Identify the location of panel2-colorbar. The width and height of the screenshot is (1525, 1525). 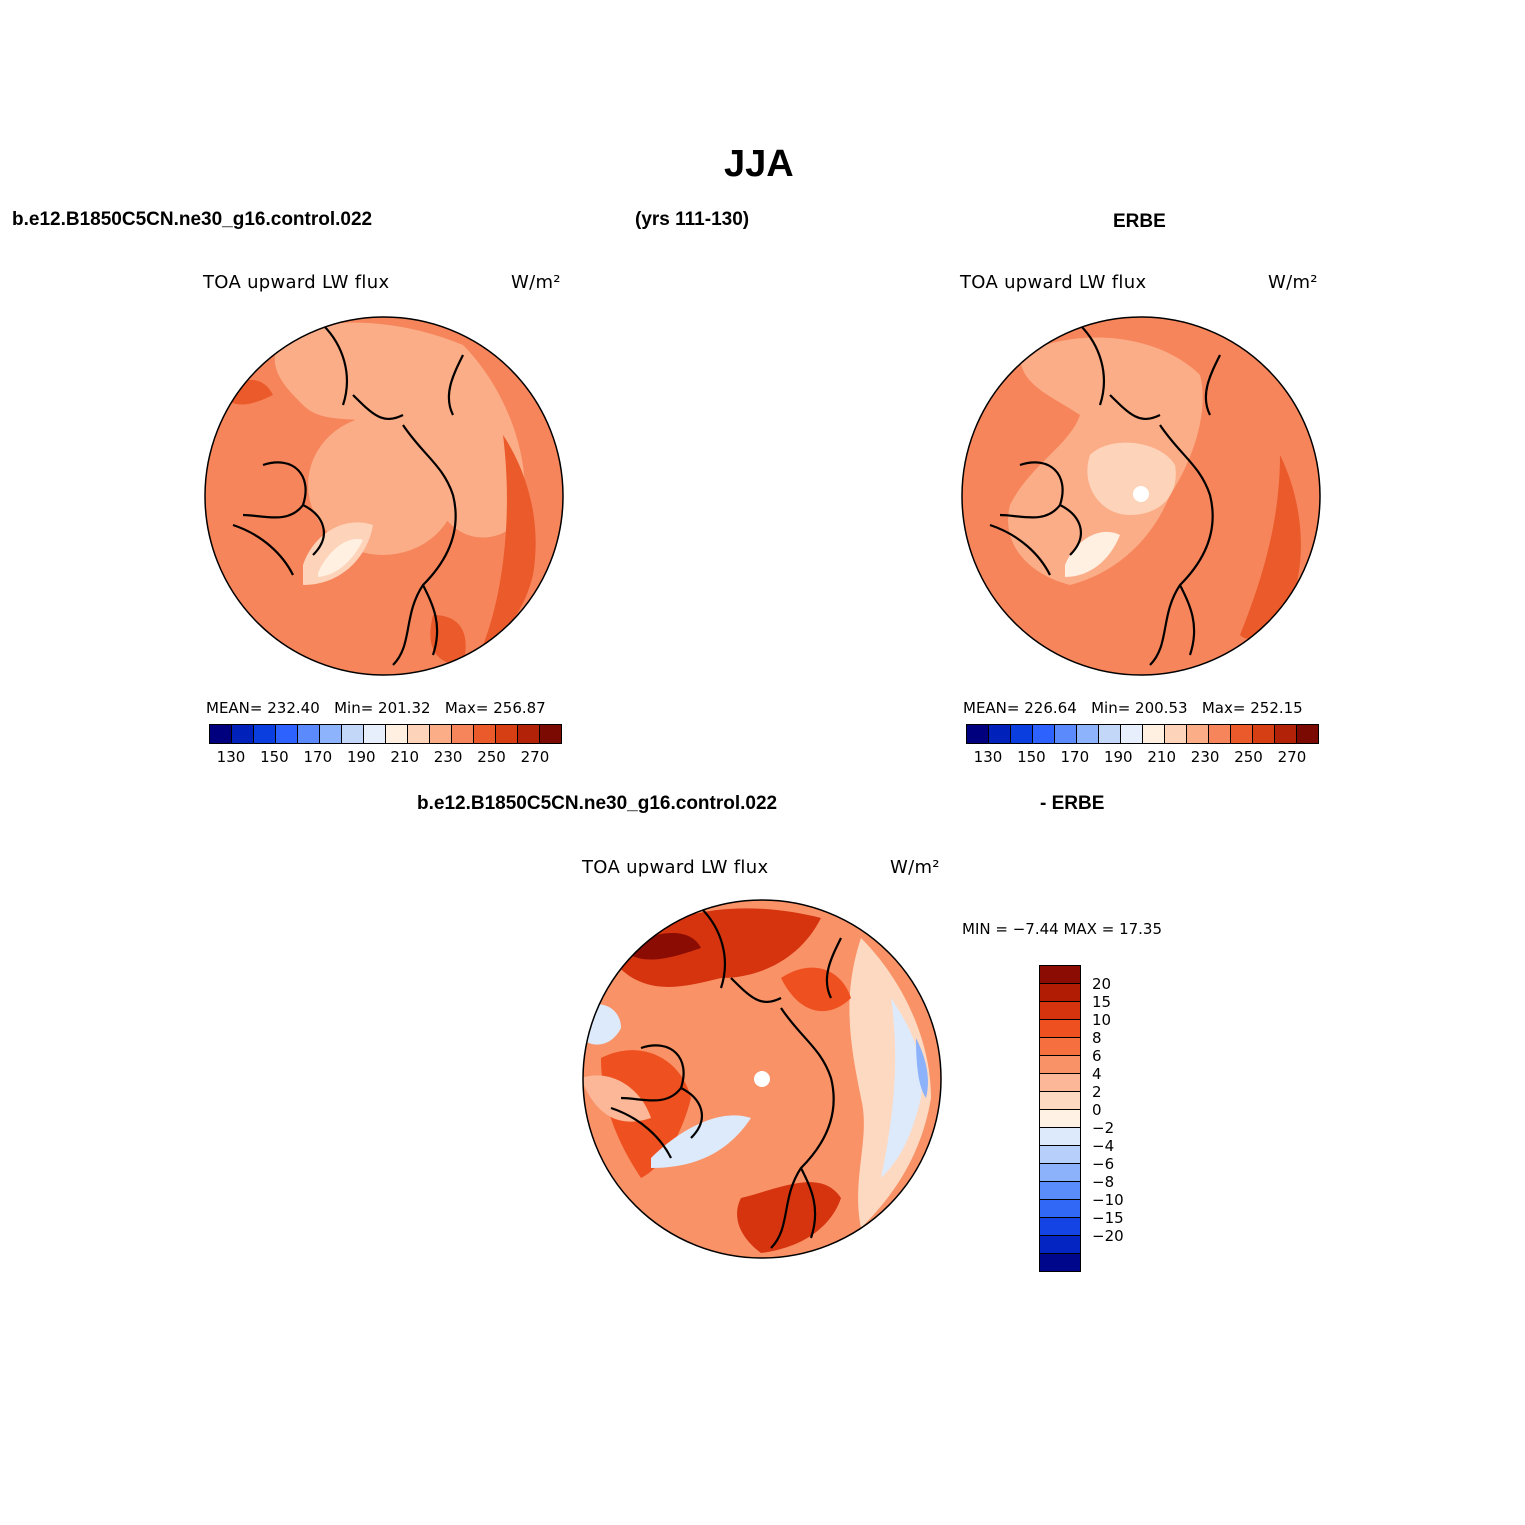
(1142, 734).